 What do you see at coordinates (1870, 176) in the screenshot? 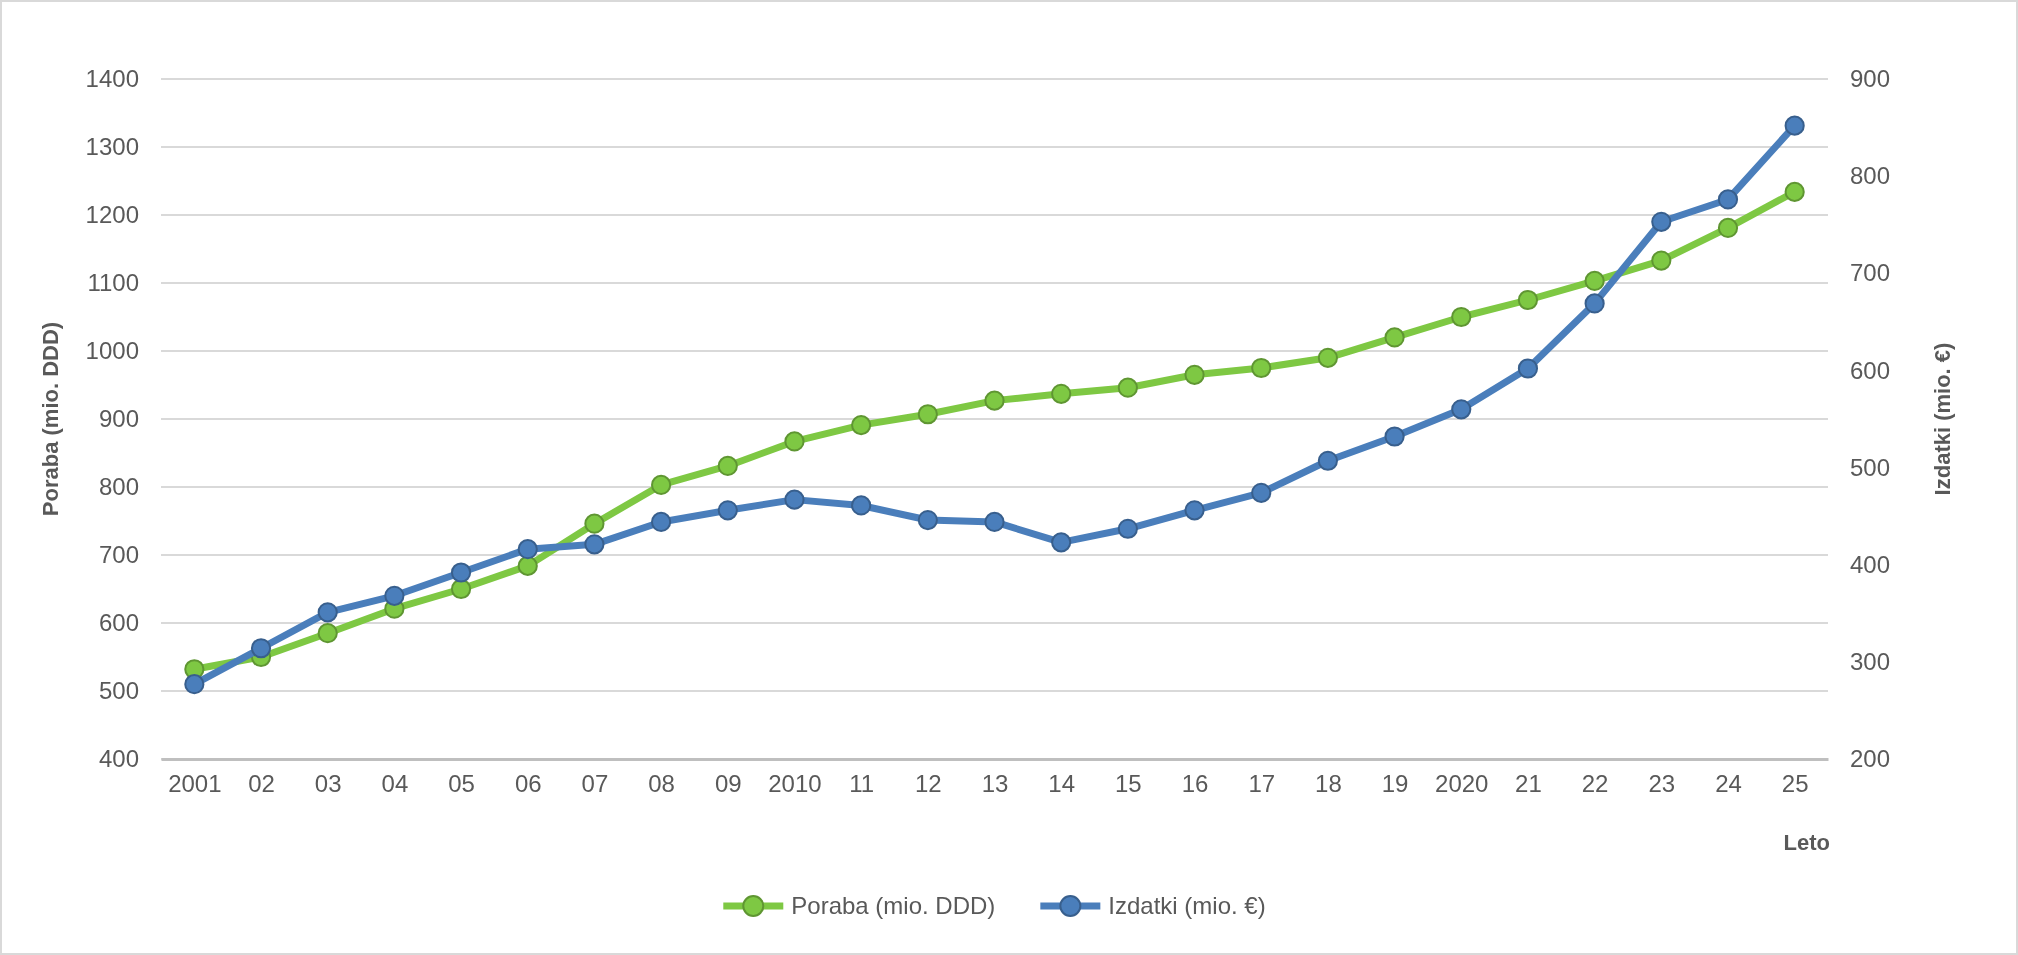
I see `y2-tick-label: 800` at bounding box center [1870, 176].